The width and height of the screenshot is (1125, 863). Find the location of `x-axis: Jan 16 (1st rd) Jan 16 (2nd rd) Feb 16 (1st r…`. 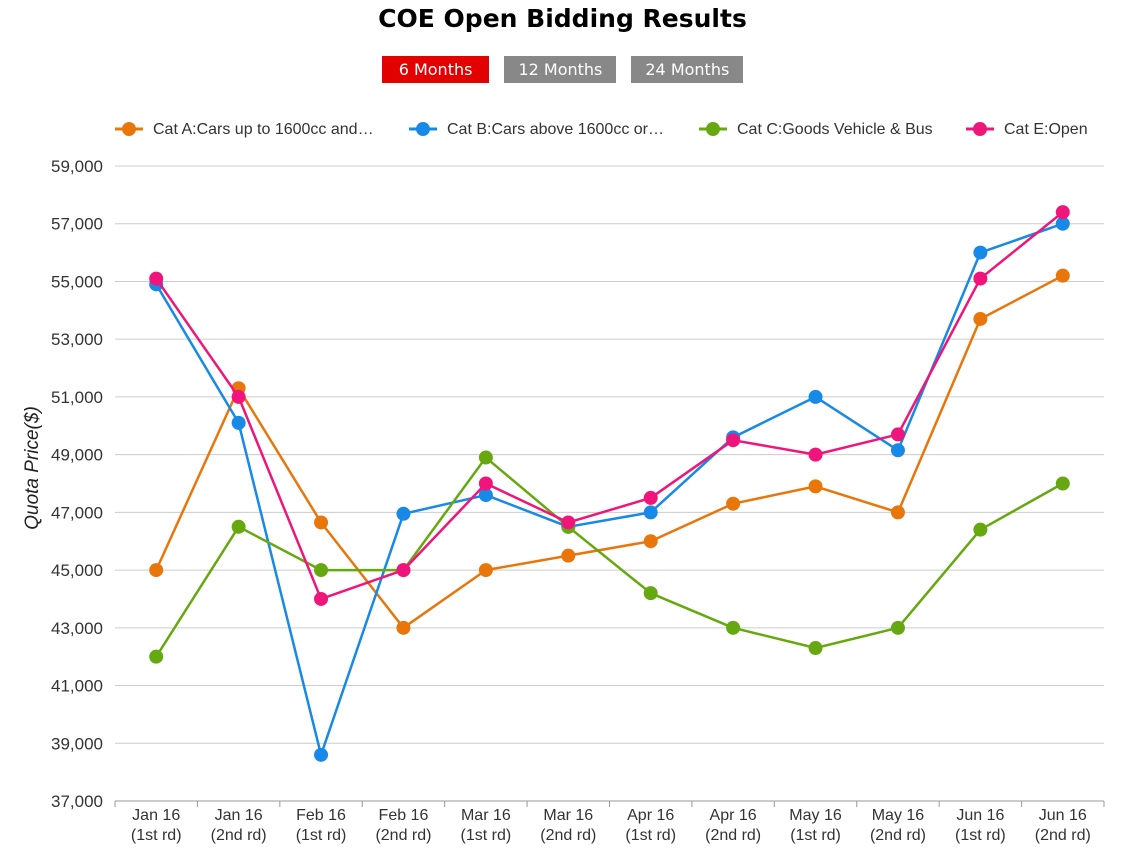

x-axis: Jan 16 (1st rd) Jan 16 (2nd rd) Feb 16 (1st r… is located at coordinates (609, 822).